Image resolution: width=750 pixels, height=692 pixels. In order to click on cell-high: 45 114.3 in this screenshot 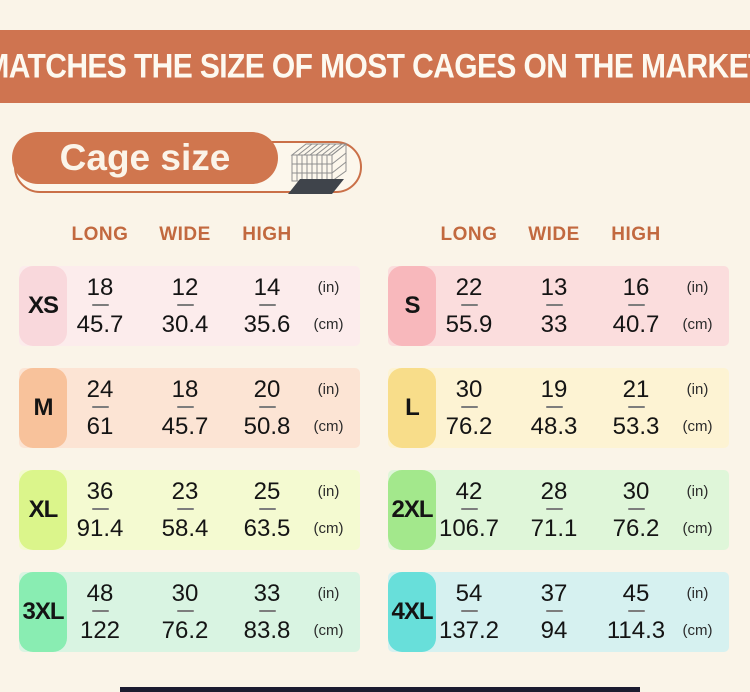, I will do `click(636, 611)`.